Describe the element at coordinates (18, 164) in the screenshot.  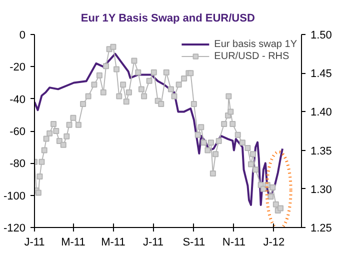
I see `y-tick-label: -80` at that location.